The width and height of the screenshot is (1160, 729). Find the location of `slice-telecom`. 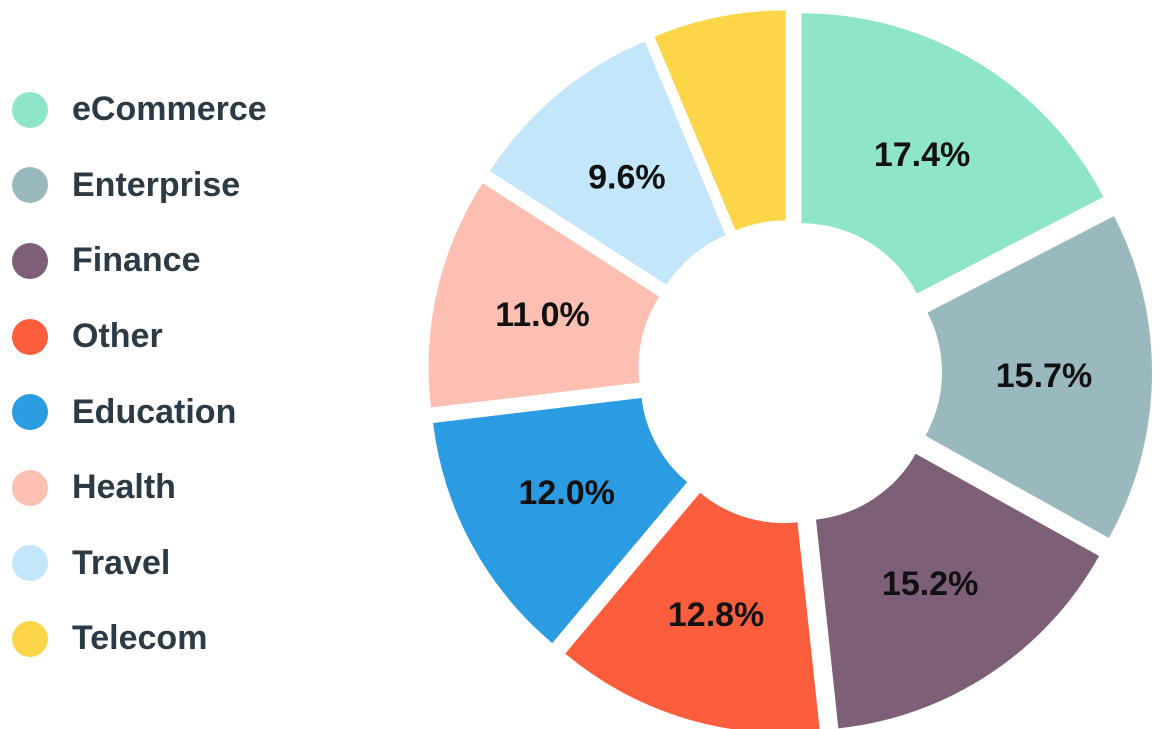

slice-telecom is located at coordinates (720, 120).